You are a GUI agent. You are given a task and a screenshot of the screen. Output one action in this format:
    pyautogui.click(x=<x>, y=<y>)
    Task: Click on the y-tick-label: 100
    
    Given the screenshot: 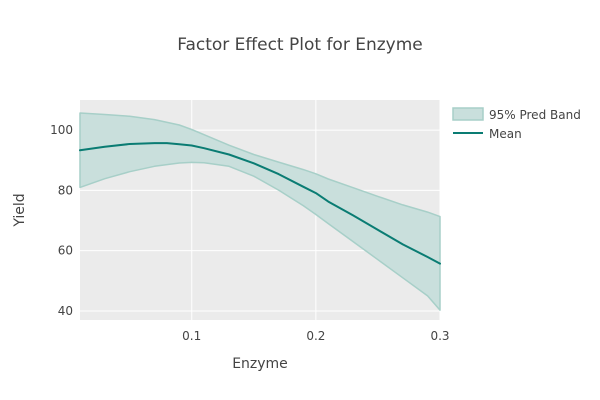 What is the action you would take?
    pyautogui.click(x=61, y=130)
    